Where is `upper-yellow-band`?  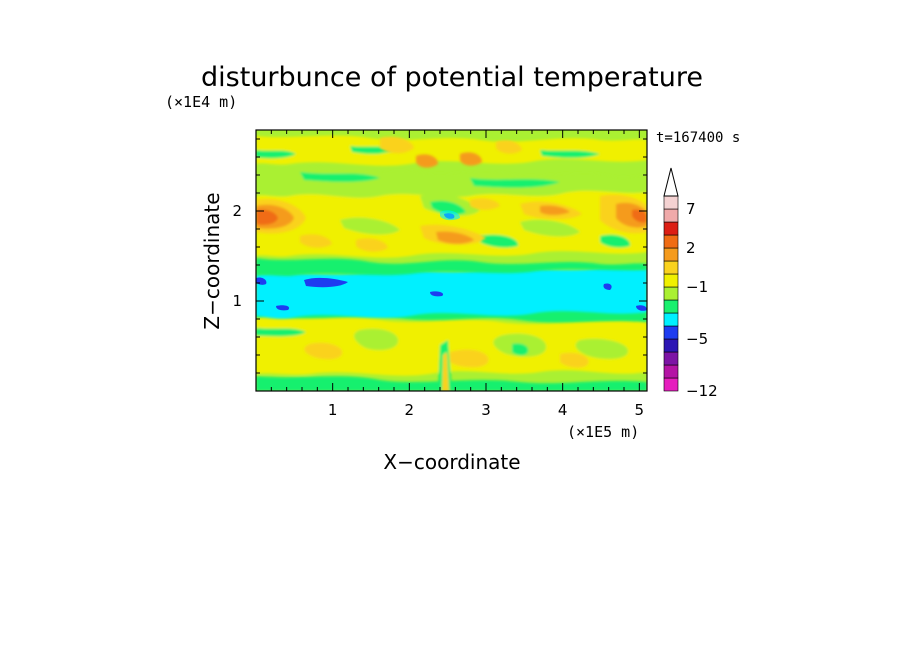
upper-yellow-band is located at coordinates (451, 150).